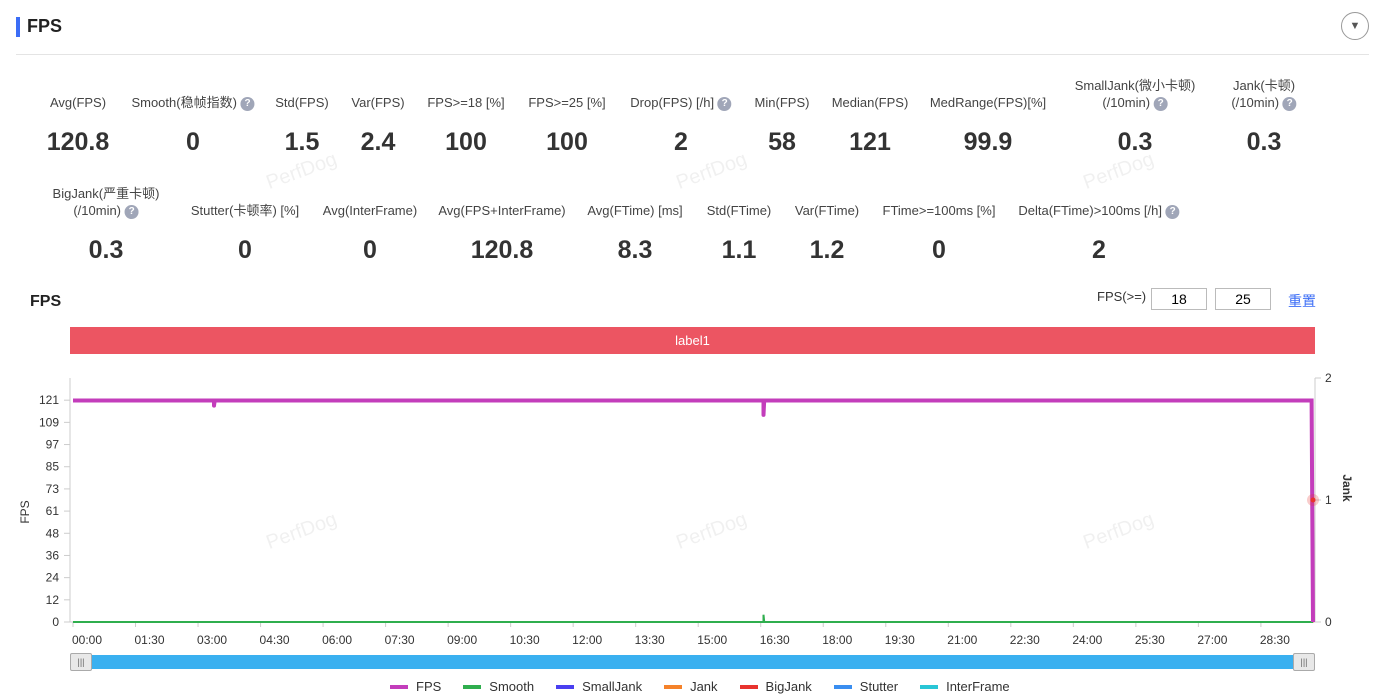  What do you see at coordinates (193, 125) in the screenshot?
I see `metric: Smooth(稳帧指数) ? 0` at bounding box center [193, 125].